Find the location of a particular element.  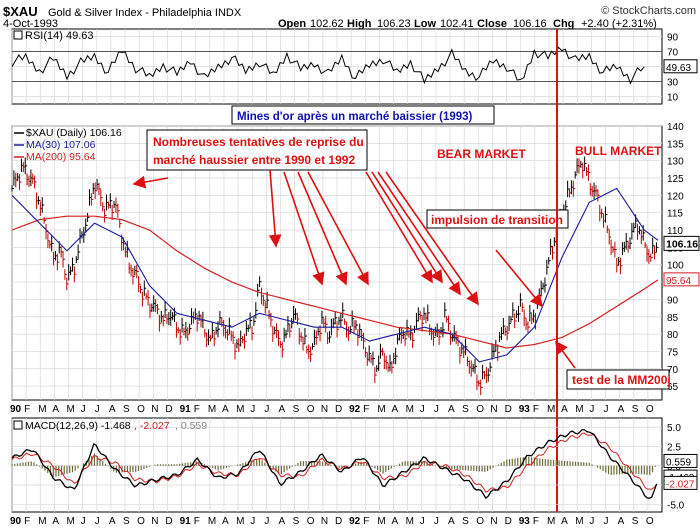

ohlc-value: 106.16 is located at coordinates (530, 24).